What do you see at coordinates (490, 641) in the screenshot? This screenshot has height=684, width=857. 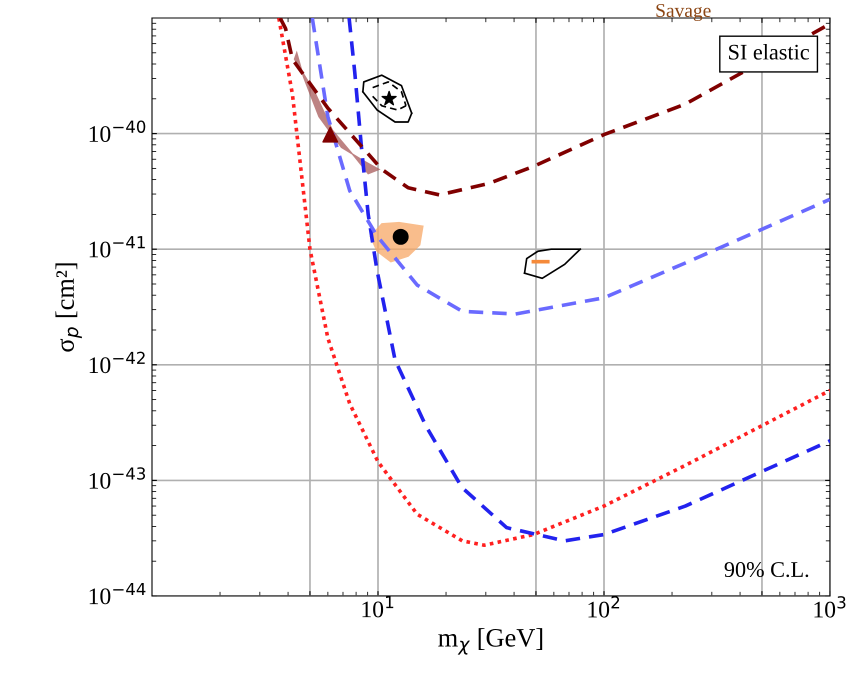 I see `x-axis-title: m$_{χ}$ [GeV]` at bounding box center [490, 641].